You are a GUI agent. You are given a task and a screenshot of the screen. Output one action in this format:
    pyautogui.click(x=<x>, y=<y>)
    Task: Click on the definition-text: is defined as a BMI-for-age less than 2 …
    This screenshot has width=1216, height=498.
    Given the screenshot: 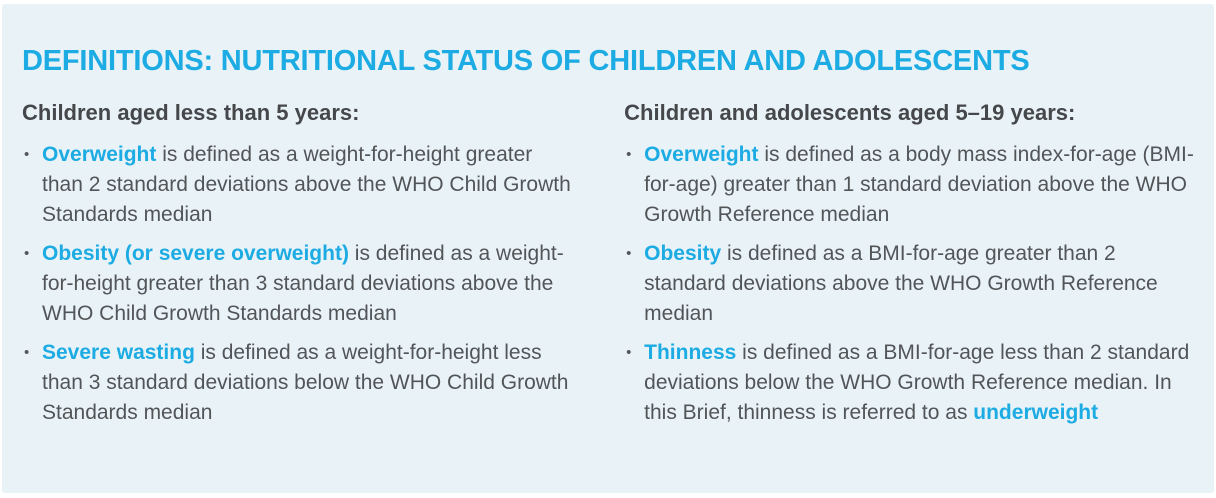 What is the action you would take?
    pyautogui.click(x=917, y=382)
    